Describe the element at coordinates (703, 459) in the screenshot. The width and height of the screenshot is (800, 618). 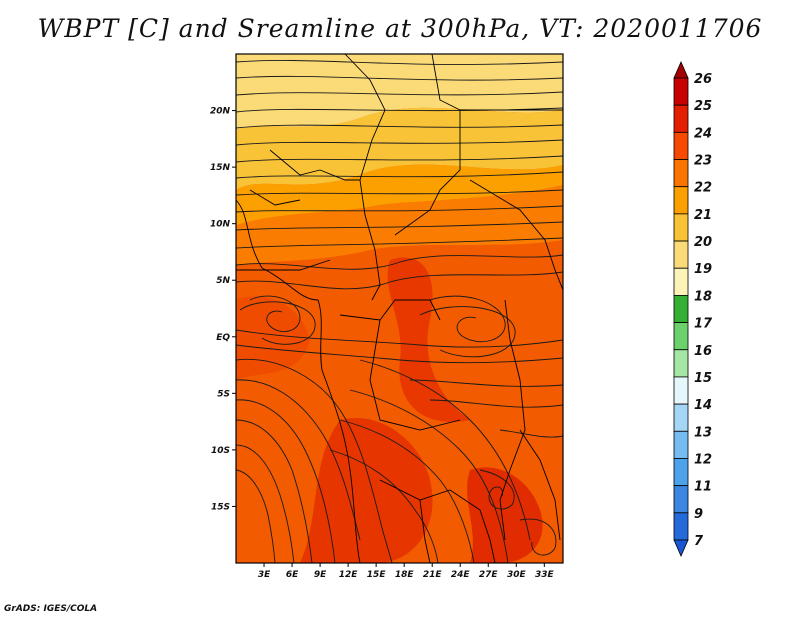
I see `colorbar-label: 12` at that location.